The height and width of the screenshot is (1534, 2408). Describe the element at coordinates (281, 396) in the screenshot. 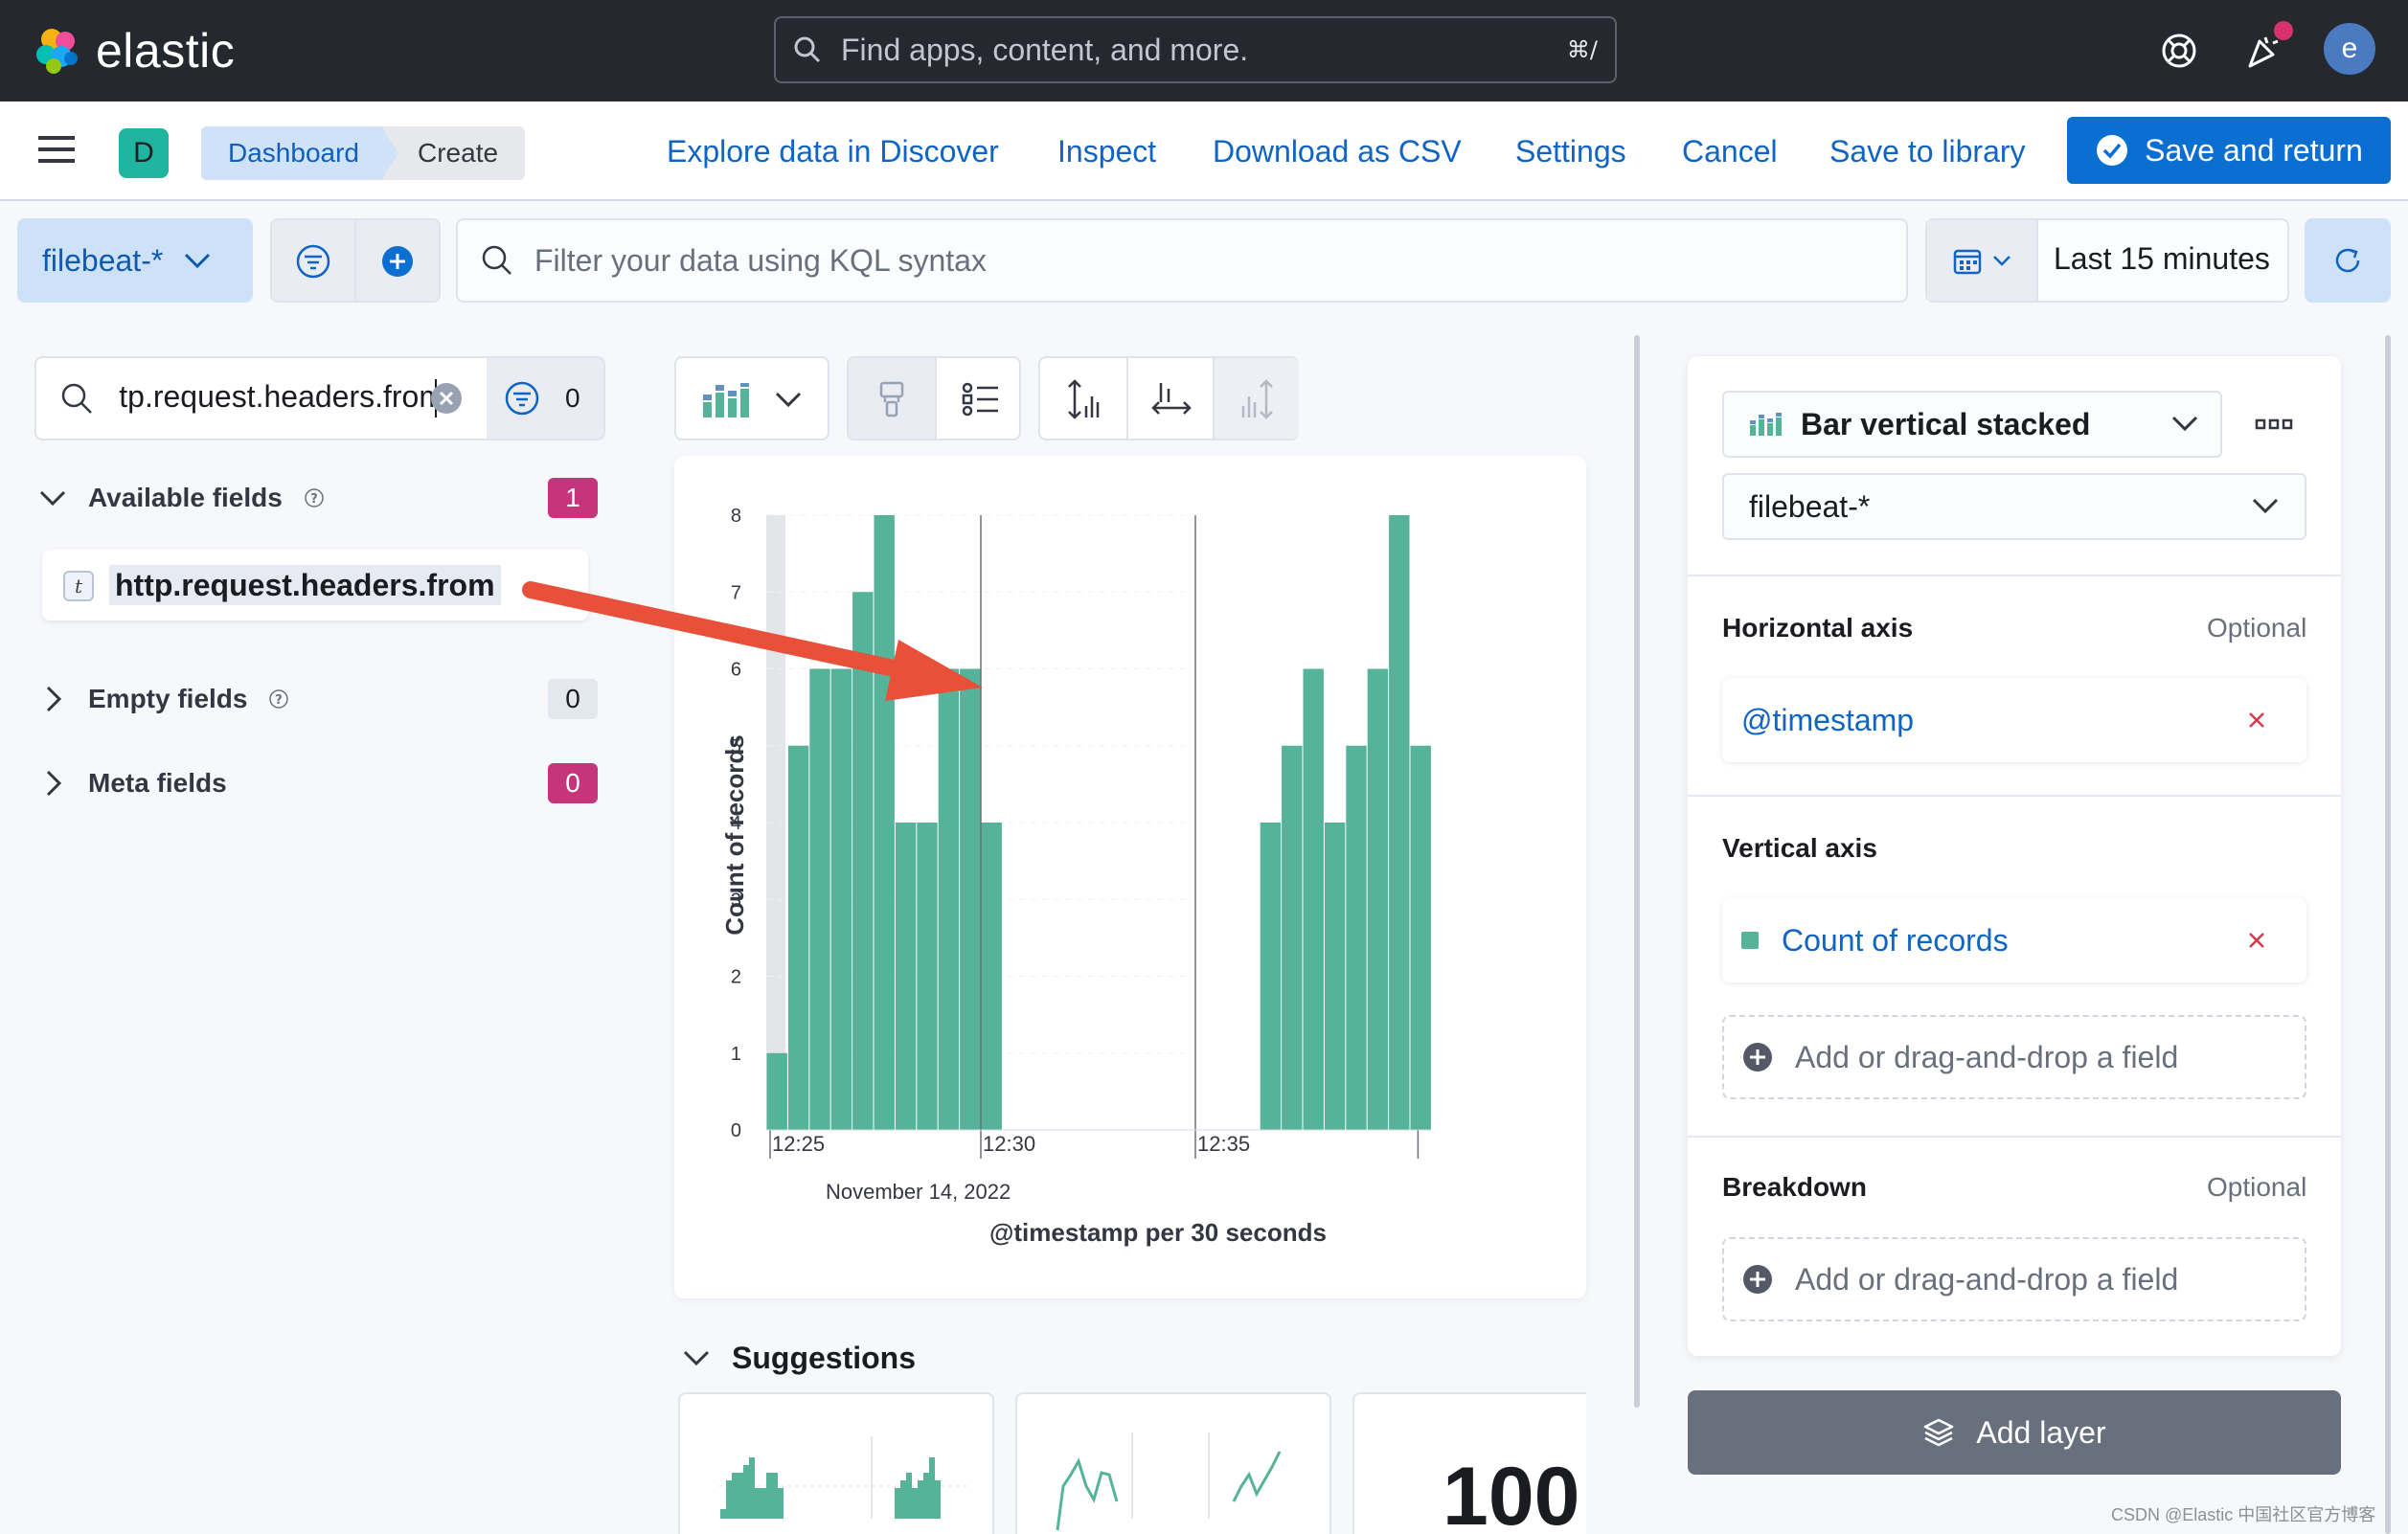

I see `field-search-input: http.request.headers.from` at that location.